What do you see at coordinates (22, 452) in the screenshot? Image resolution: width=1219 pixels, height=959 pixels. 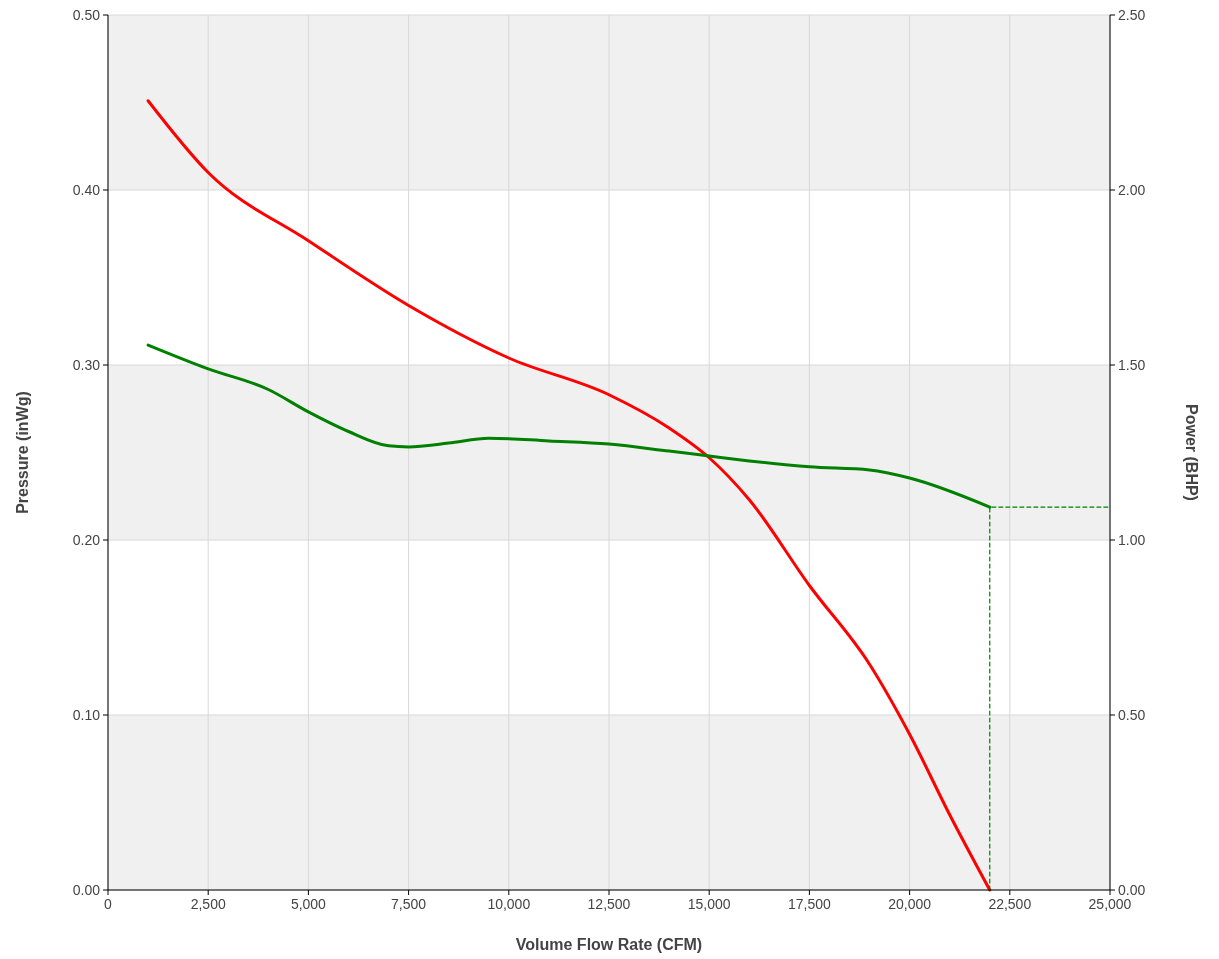 I see `y-axis-title: Pressure (inWg)` at bounding box center [22, 452].